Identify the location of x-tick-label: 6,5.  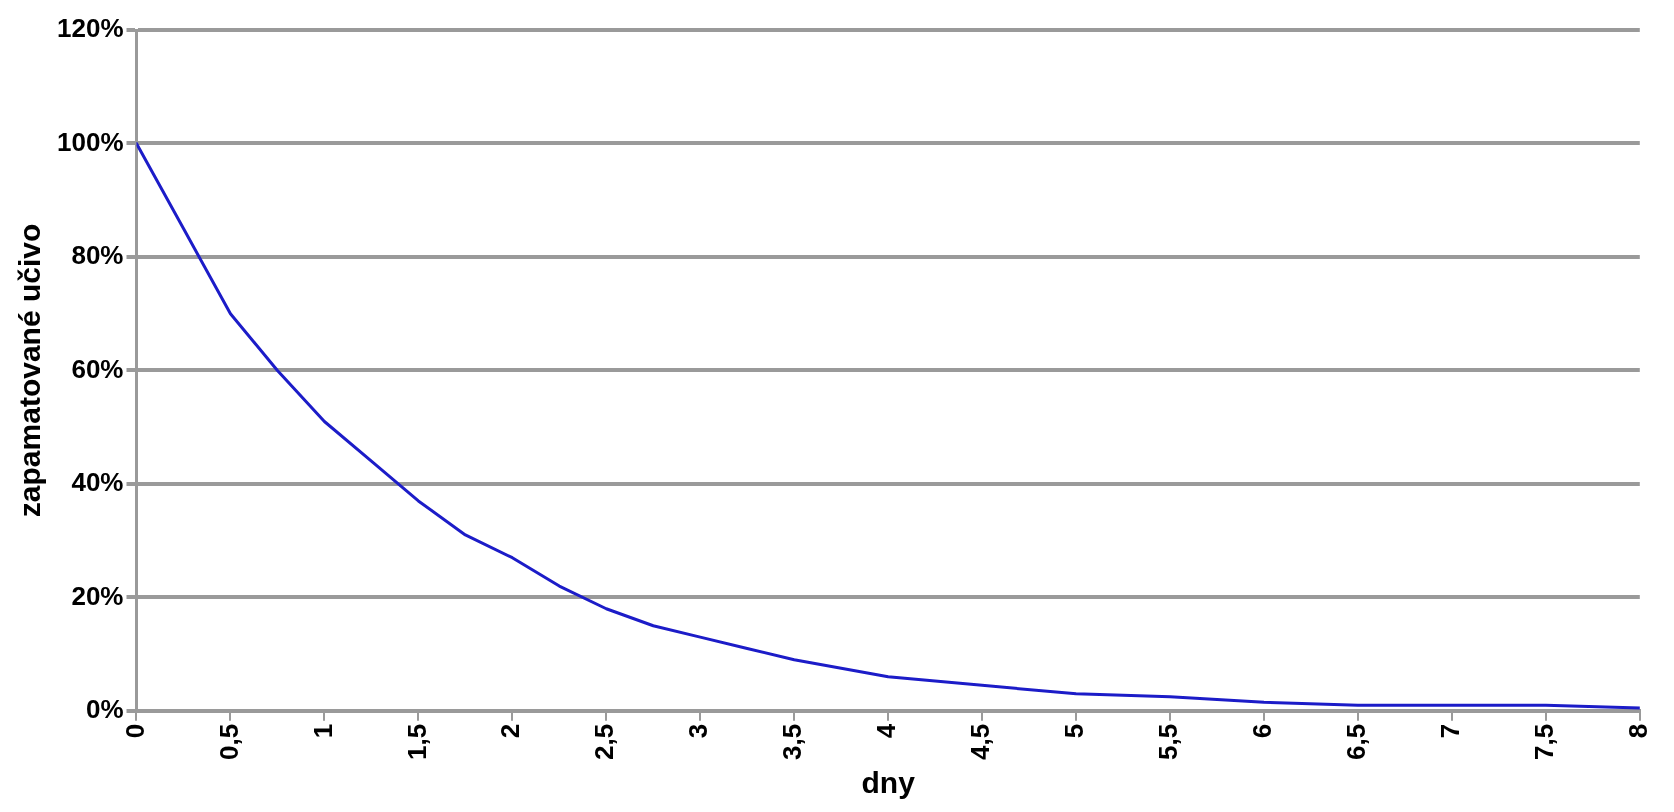
(1356, 742).